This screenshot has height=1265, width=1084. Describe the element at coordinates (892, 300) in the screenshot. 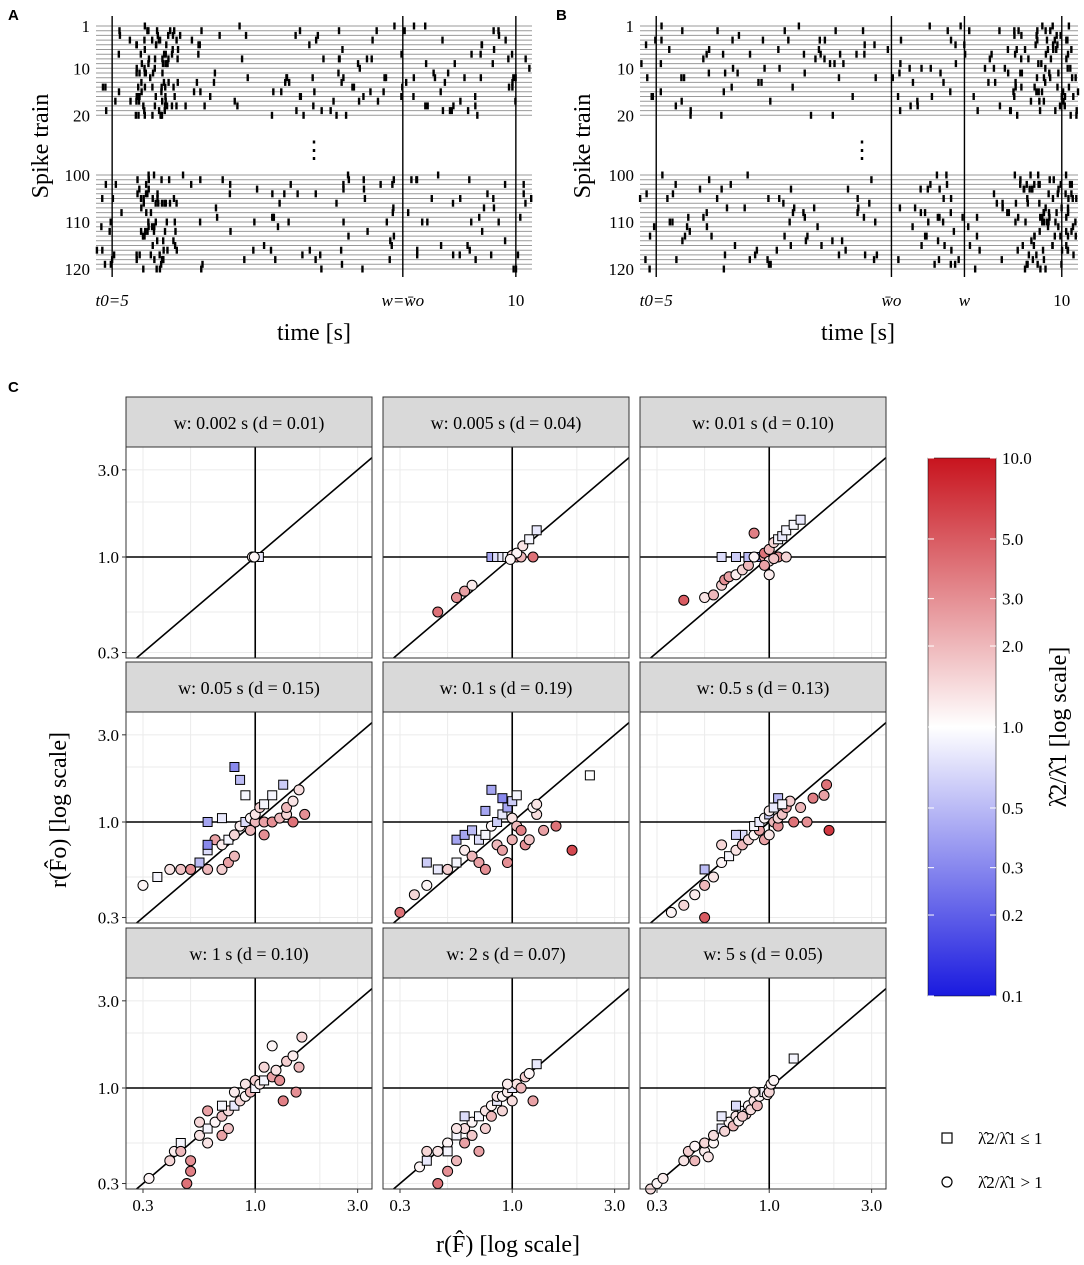

I see `raster-x-tick-label: w̄o` at that location.